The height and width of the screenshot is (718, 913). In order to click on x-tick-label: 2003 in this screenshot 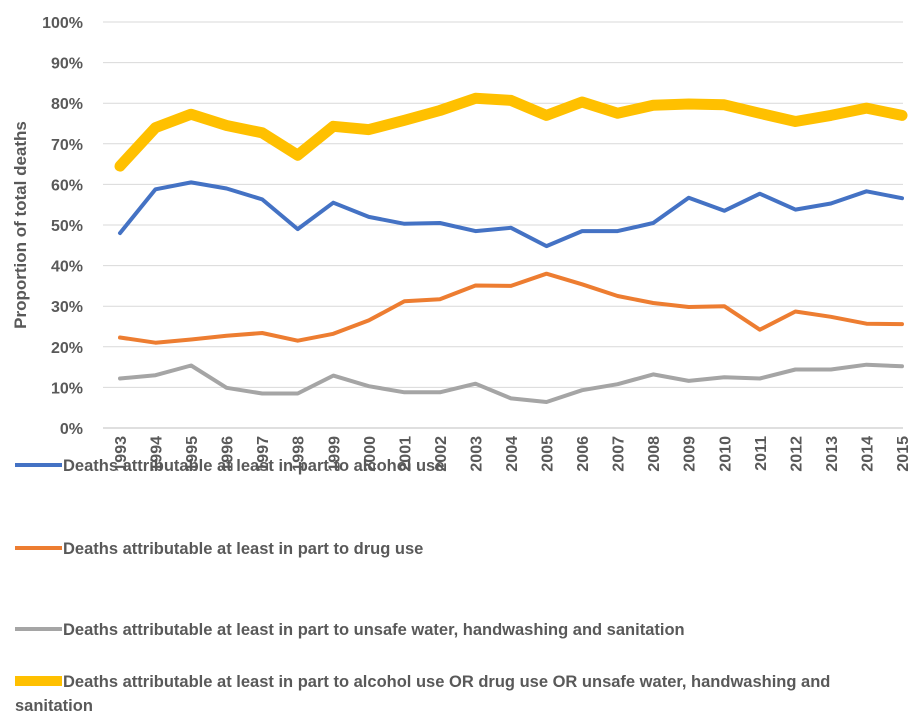, I will do `click(476, 454)`.